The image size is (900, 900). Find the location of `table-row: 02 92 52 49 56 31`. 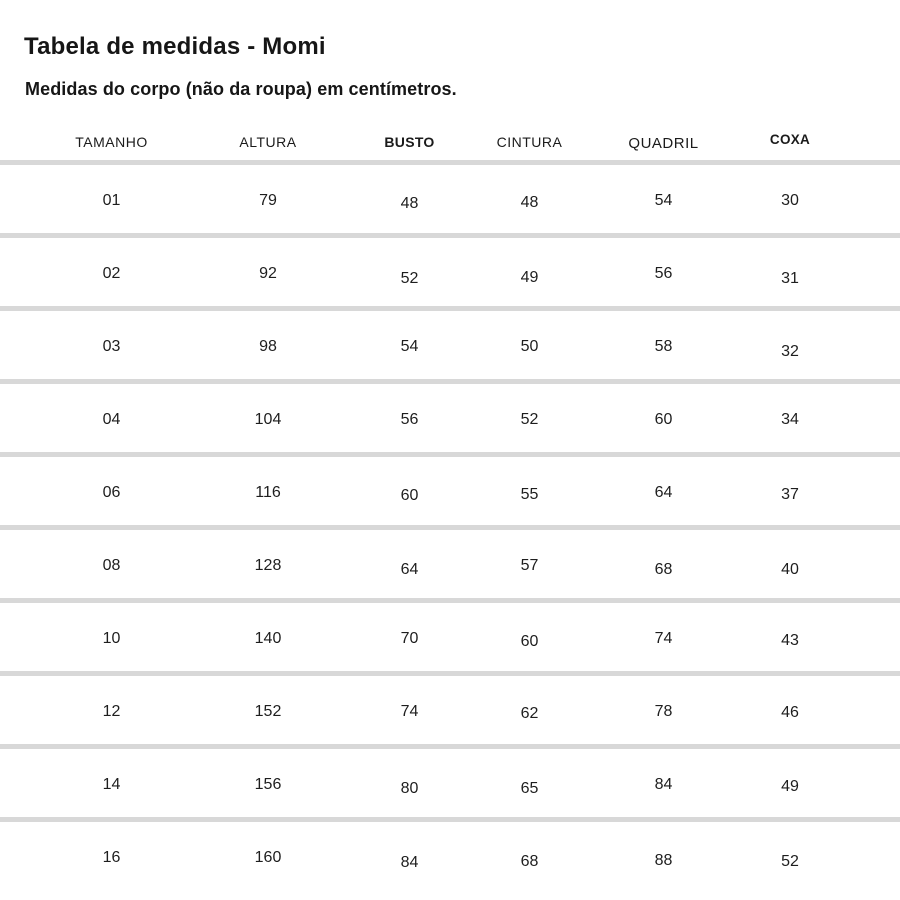

table-row: 02 92 52 49 56 31 is located at coordinates (450, 269).